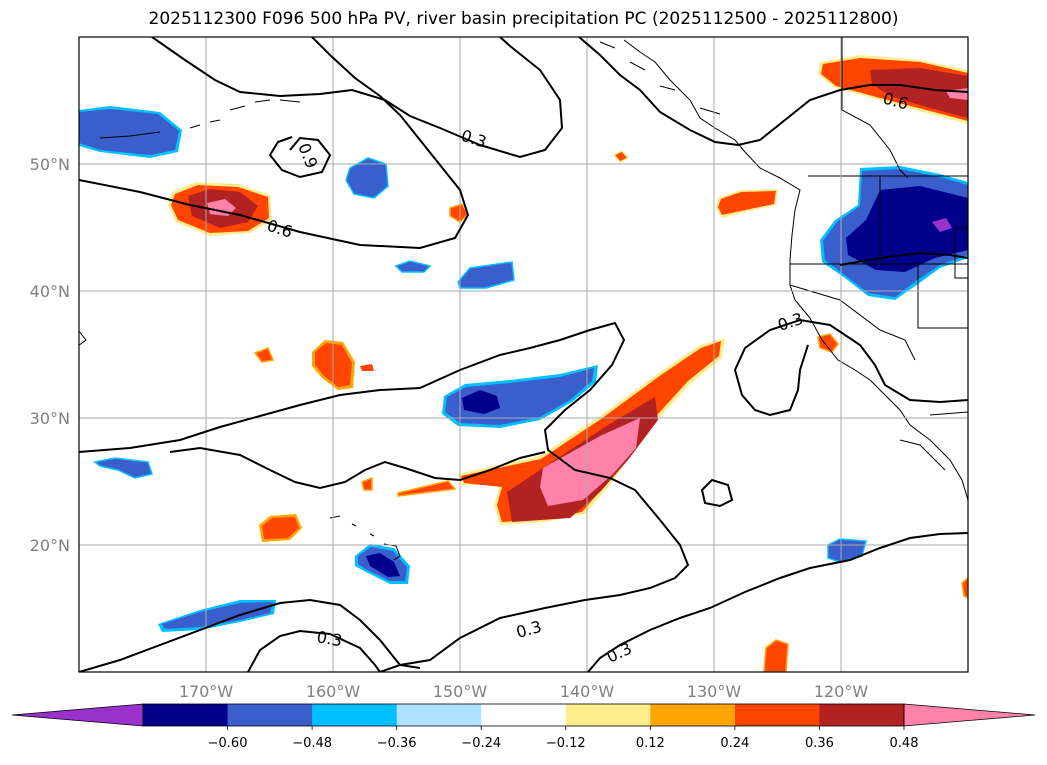 Image resolution: width=1047 pixels, height=765 pixels. I want to click on lon-tick-140w: 140°W, so click(587, 691).